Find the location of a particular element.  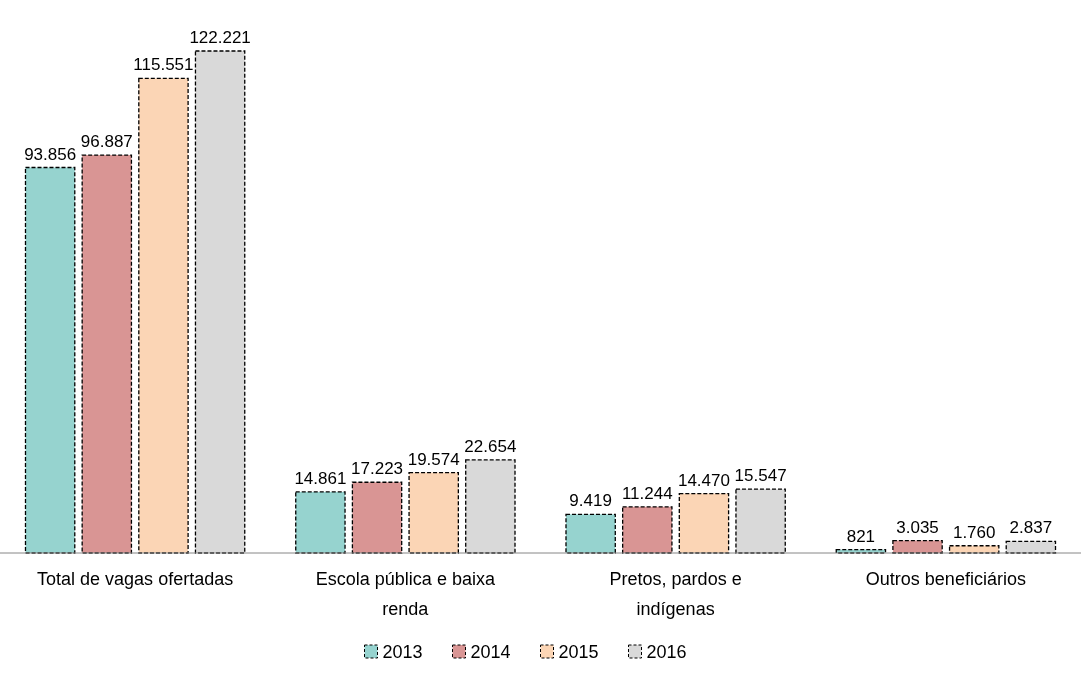

x-tick-label: Escola pública e baixa renda is located at coordinates (405, 594).